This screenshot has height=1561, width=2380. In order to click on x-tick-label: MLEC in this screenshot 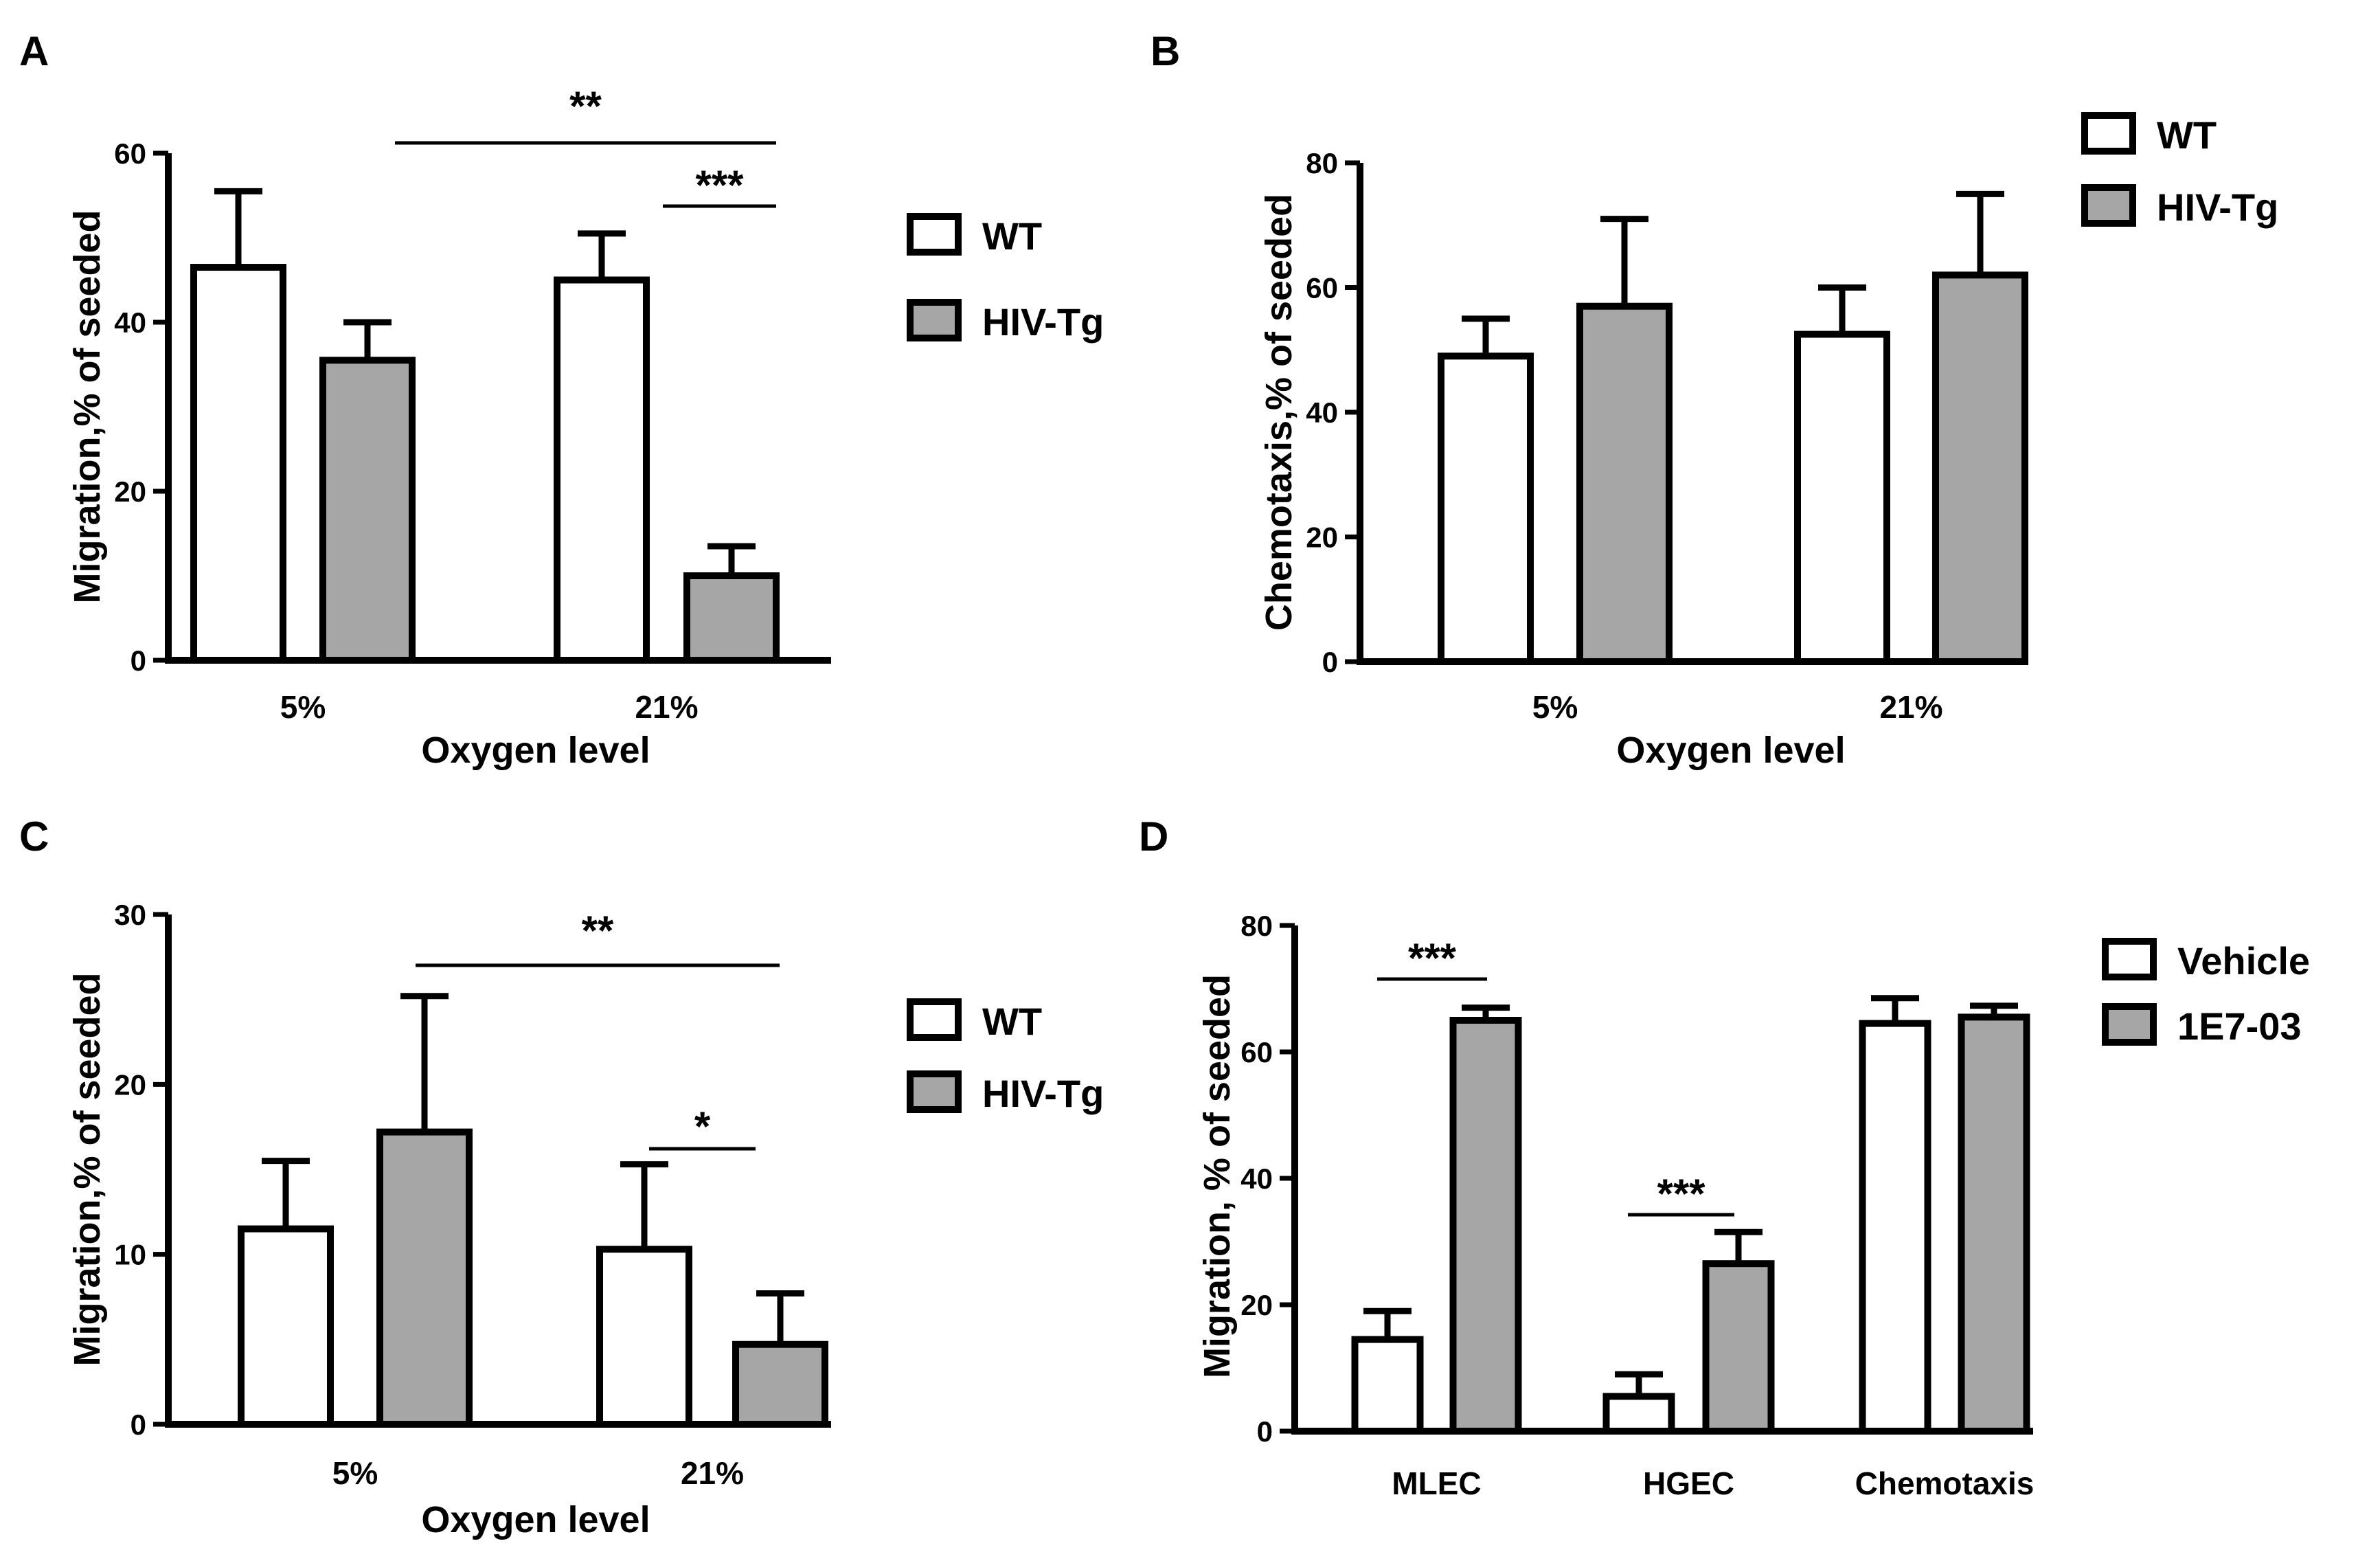, I will do `click(1436, 1483)`.